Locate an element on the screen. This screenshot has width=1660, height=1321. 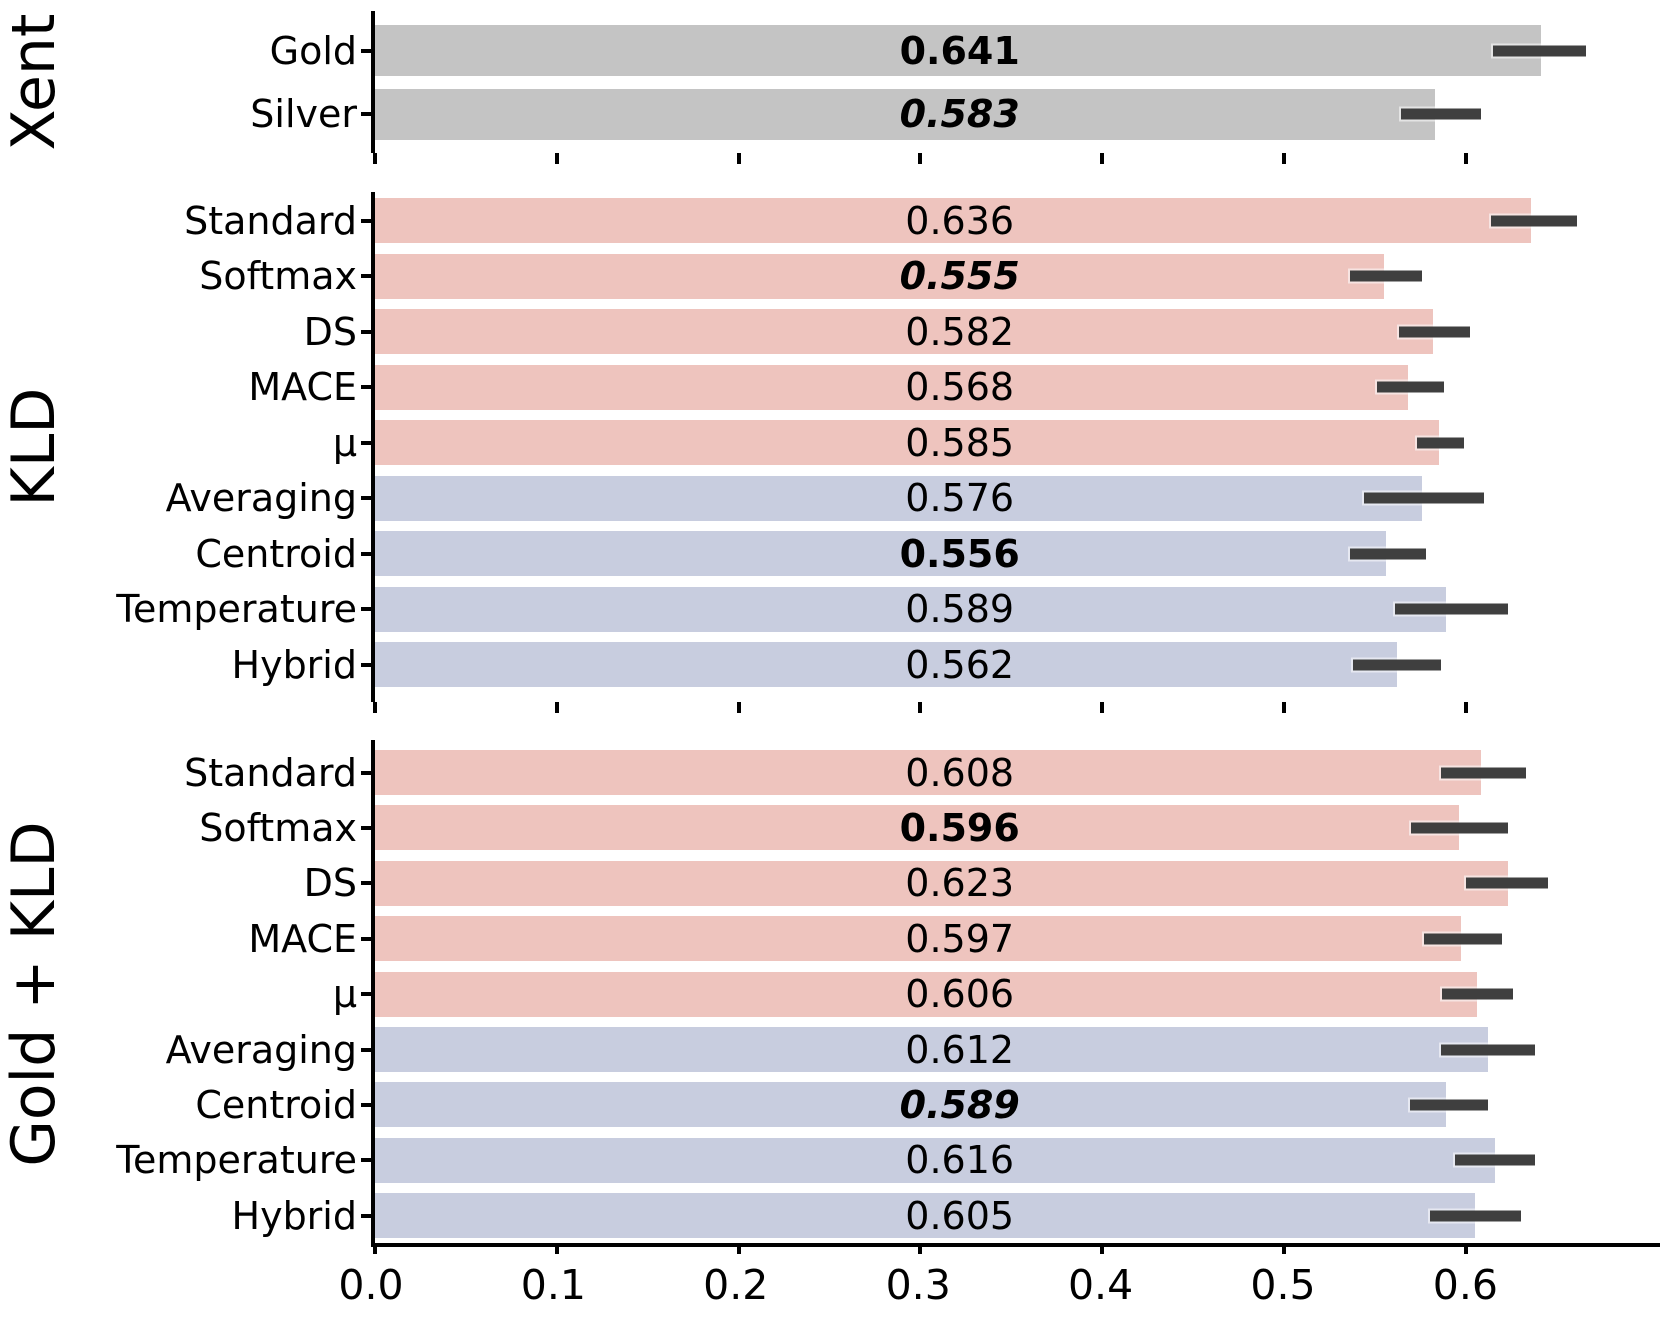
group-label-gold-kld: Gold + KLD is located at coordinates (34, 993).